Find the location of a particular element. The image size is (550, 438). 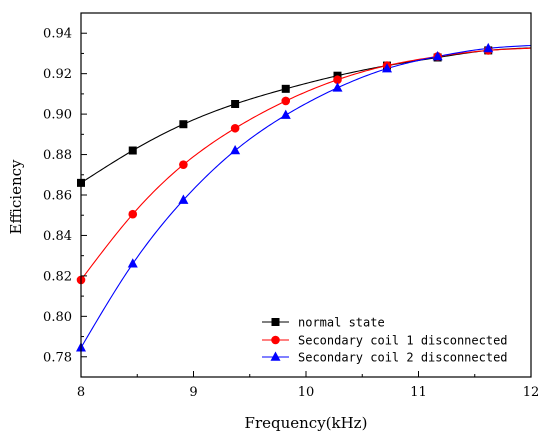

y-tick-label: 0.78 is located at coordinates (57, 357).